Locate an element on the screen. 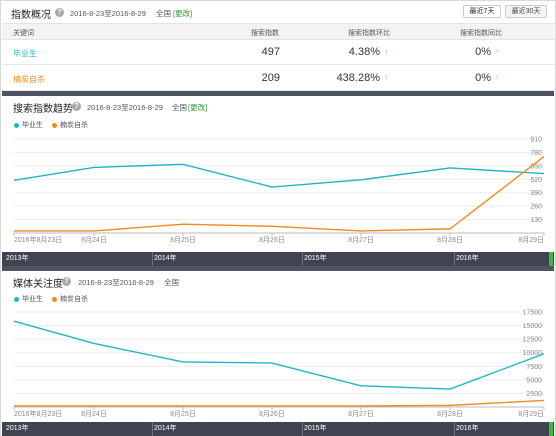  col-search-index: 搜索指数 is located at coordinates (265, 33).